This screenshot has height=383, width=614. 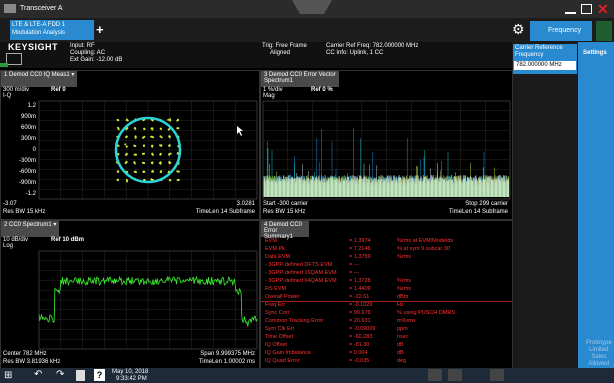 What do you see at coordinates (226, 362) in the screenshot?
I see `footer-right: TimeLen 1.00002 ms` at bounding box center [226, 362].